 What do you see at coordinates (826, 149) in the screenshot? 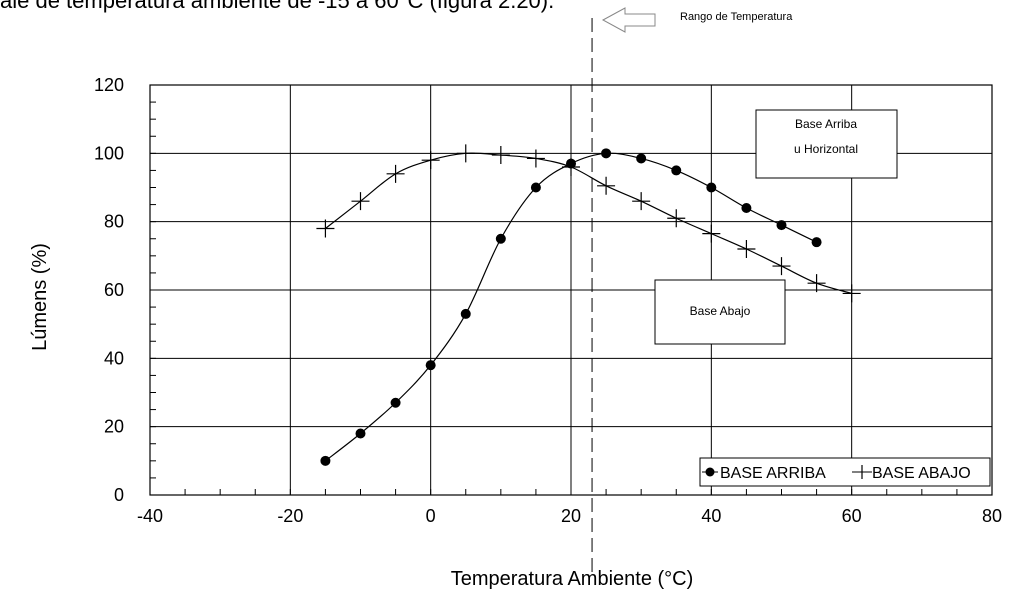
I see `annotation-box-top-line2: u Horizontal` at bounding box center [826, 149].